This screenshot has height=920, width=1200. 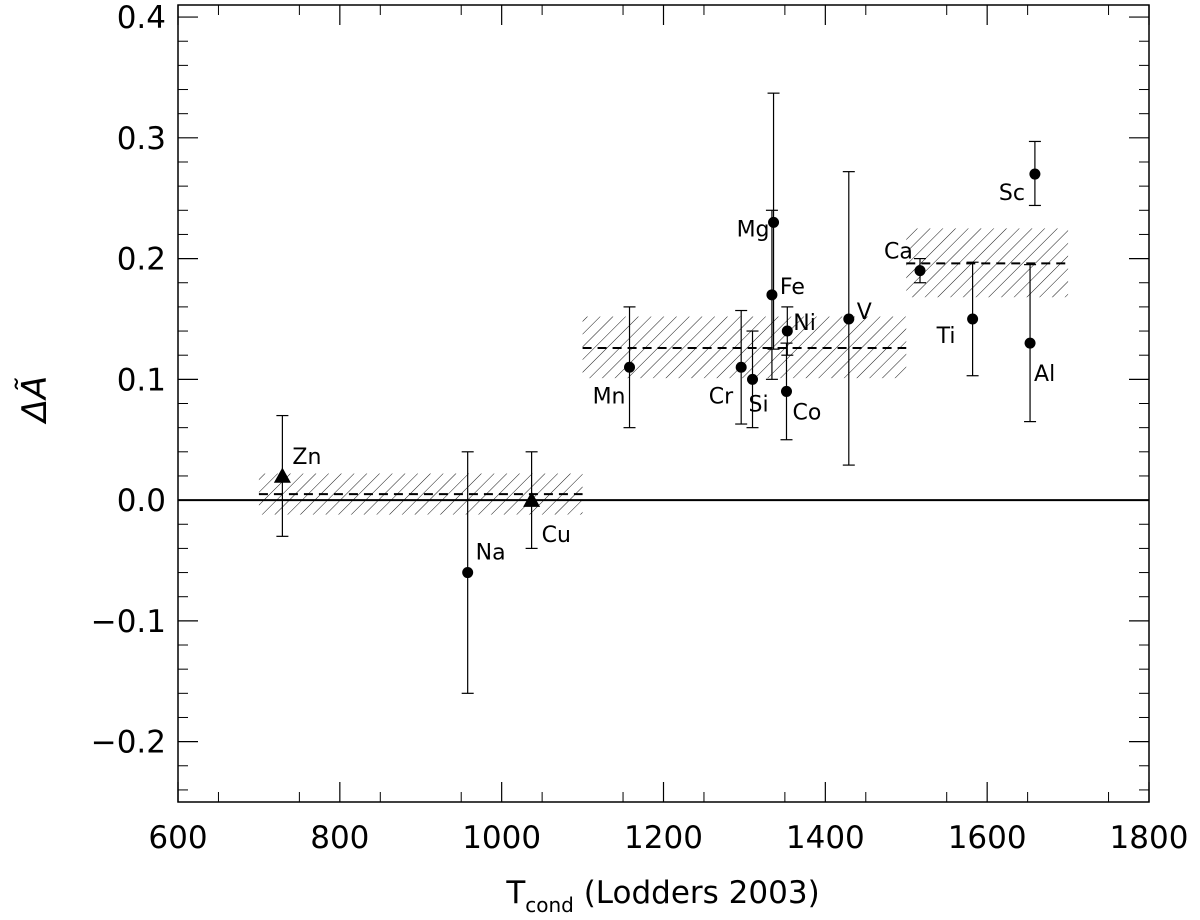 What do you see at coordinates (35, 401) in the screenshot?
I see `y-axis-label: ΔÃ` at bounding box center [35, 401].